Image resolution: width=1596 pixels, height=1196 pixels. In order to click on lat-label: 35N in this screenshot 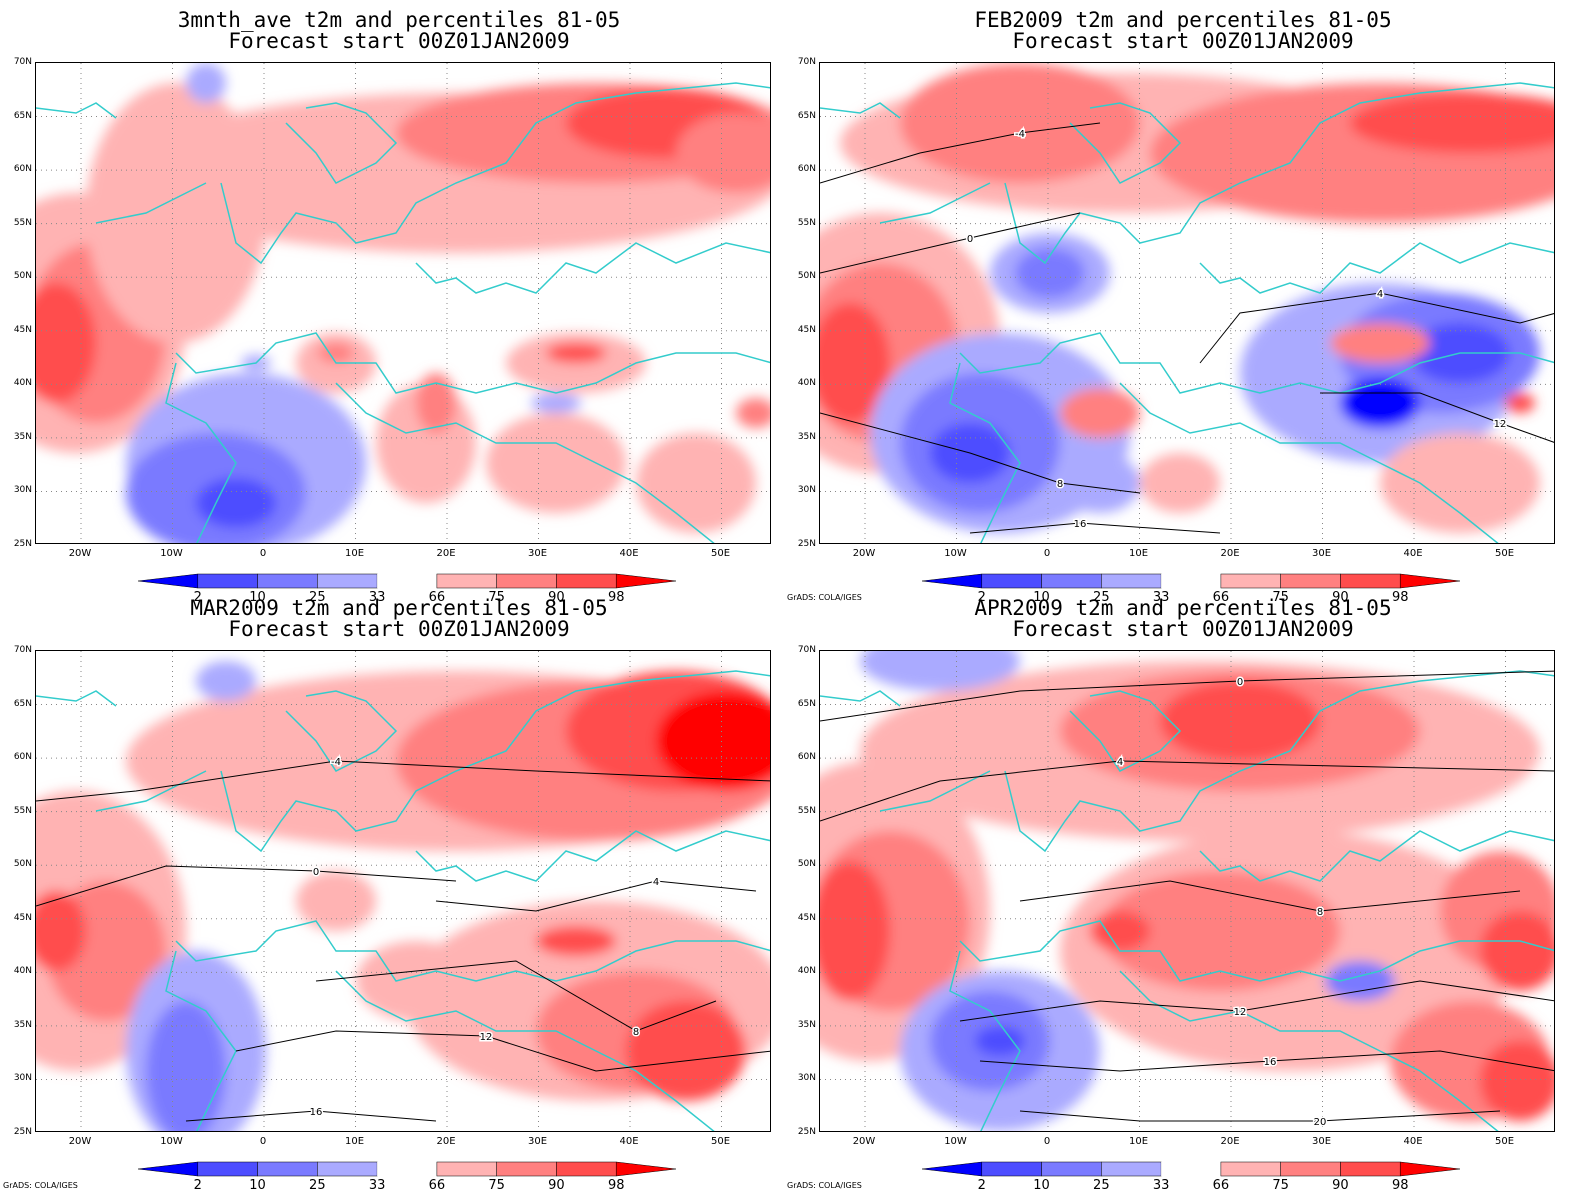, I will do `click(22, 436)`.